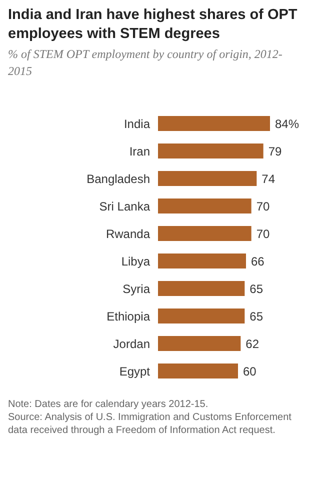 This screenshot has width=310, height=477. Describe the element at coordinates (139, 151) in the screenshot. I see `y-tick-label: Iran` at that location.